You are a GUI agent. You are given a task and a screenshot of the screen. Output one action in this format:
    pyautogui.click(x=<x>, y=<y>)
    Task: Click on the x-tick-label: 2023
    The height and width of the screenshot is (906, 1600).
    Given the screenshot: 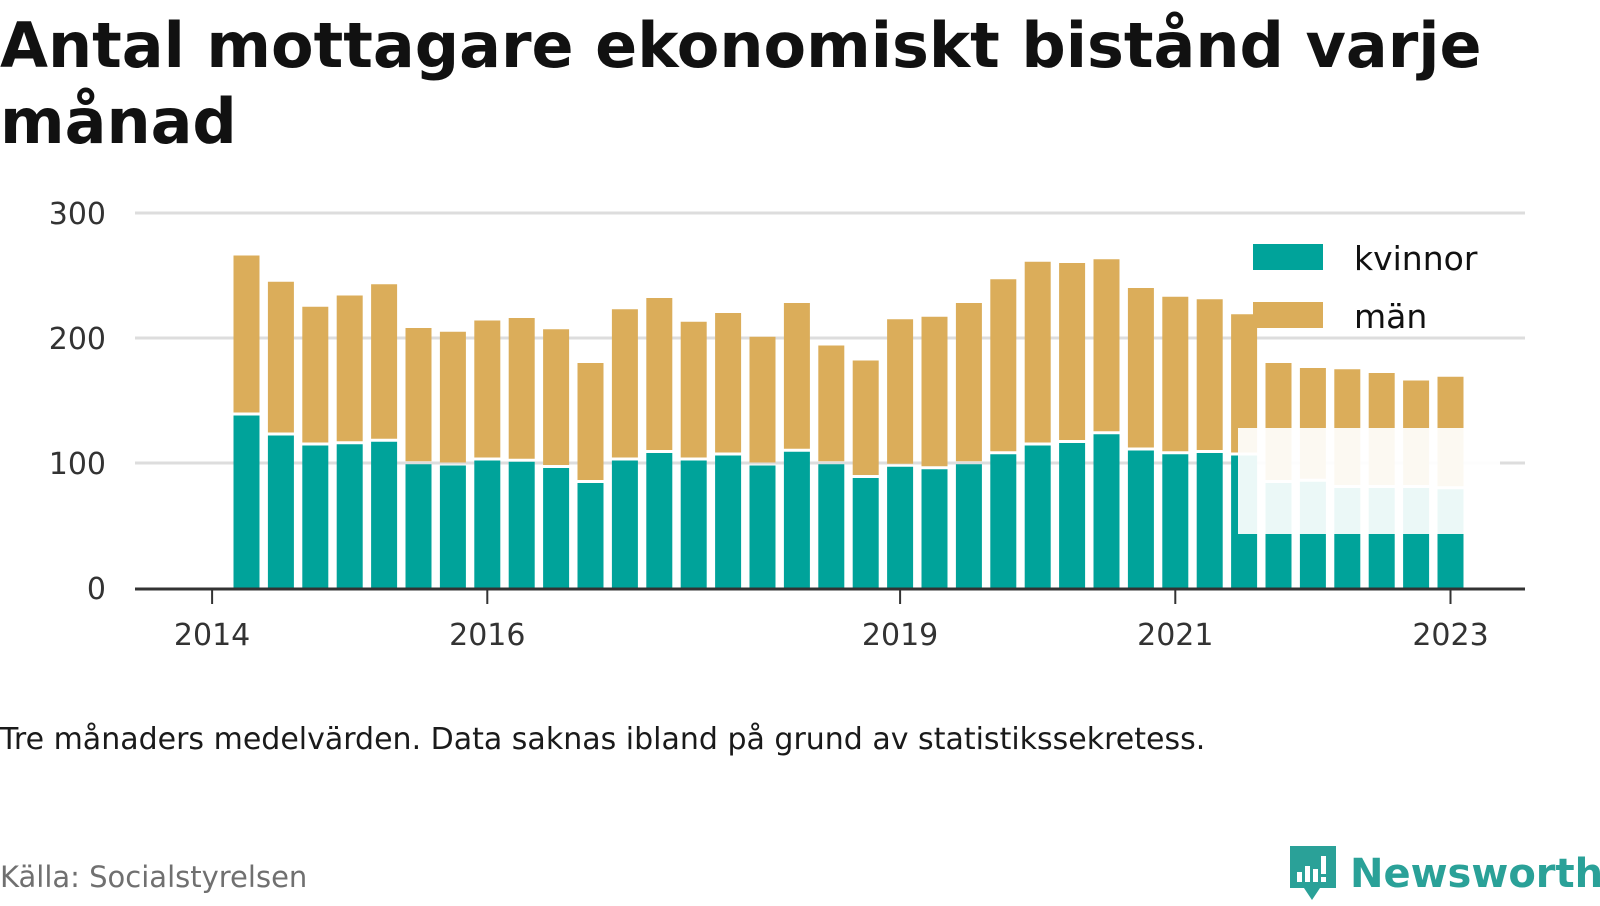 What is the action you would take?
    pyautogui.click(x=1450, y=635)
    